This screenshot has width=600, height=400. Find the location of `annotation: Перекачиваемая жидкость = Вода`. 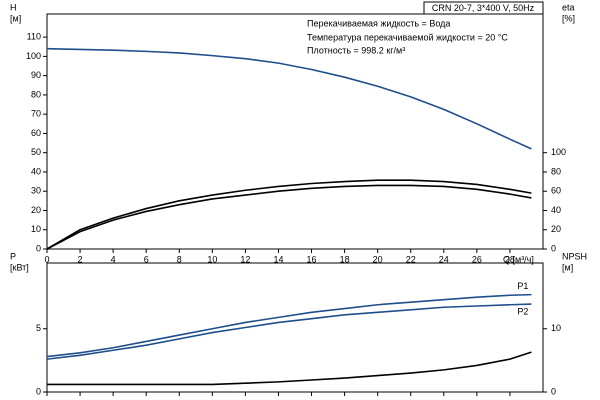

annotation: Перекачиваемая жидкость = Вода is located at coordinates (378, 23).